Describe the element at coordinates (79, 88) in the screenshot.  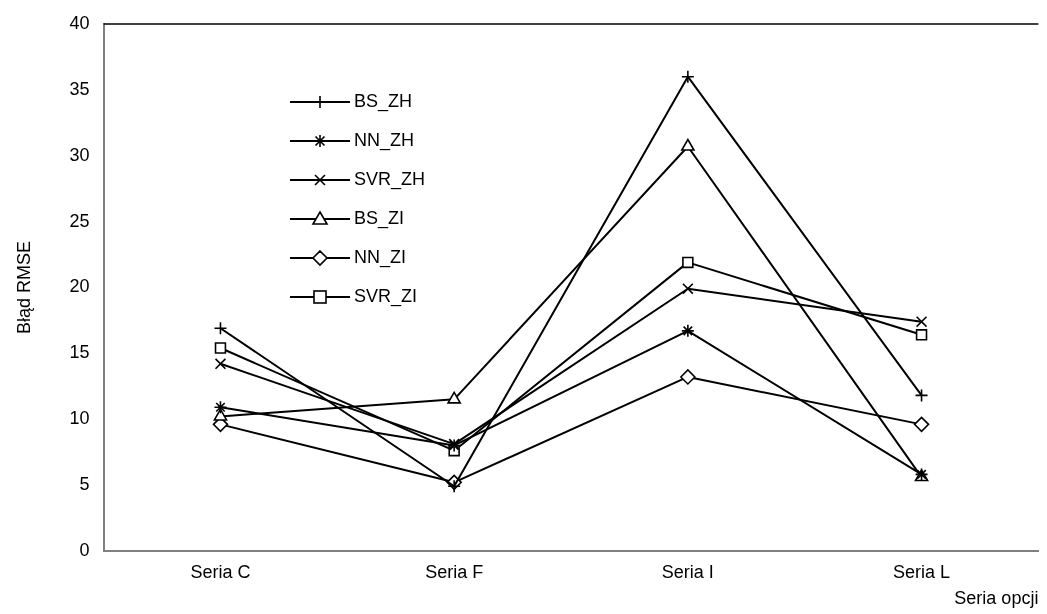
I see `y-tick-label: 35` at that location.